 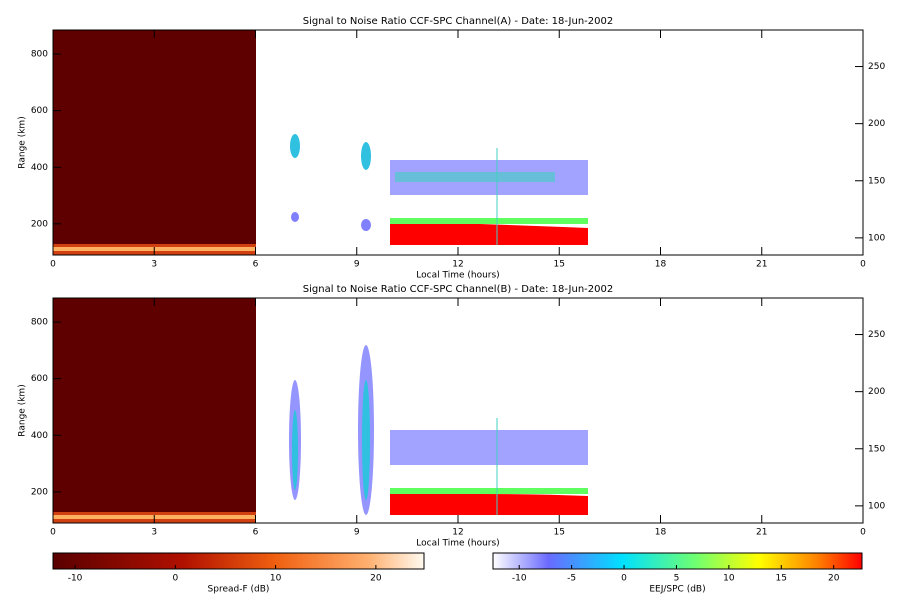 I want to click on colorbar-tick-label: -5, so click(x=571, y=579).